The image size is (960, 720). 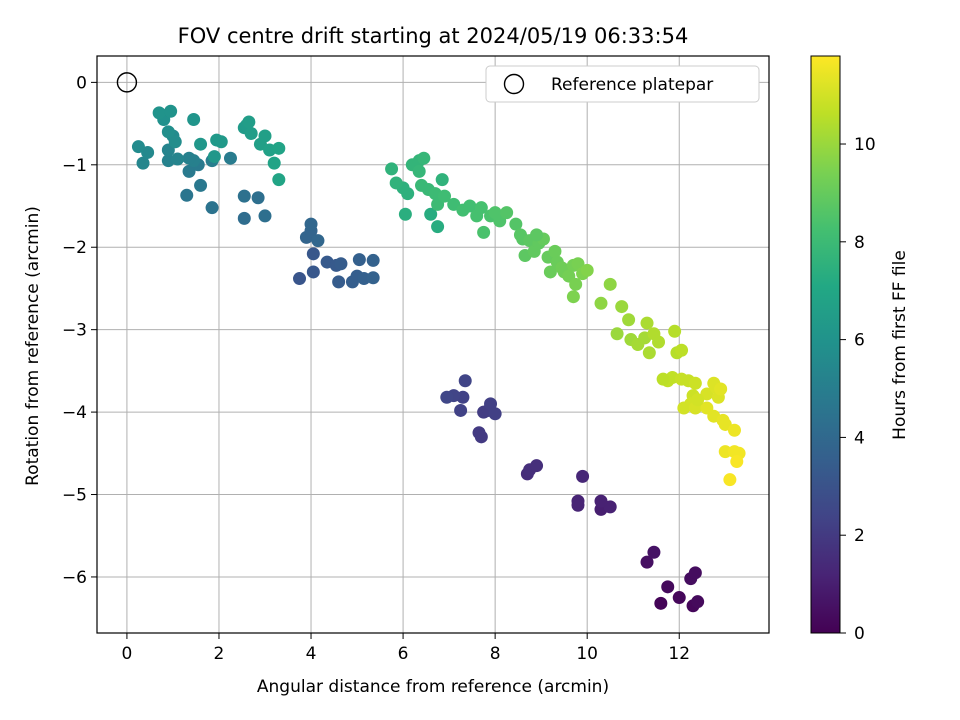 I want to click on colorbar-tick-label: 8, so click(x=859, y=243).